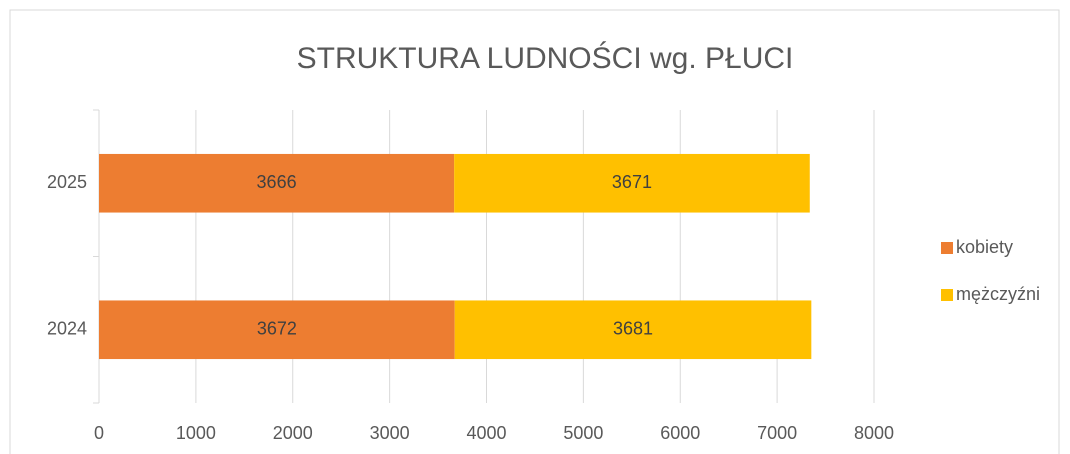  Describe the element at coordinates (680, 433) in the screenshot. I see `x-tick-label: 6000` at that location.